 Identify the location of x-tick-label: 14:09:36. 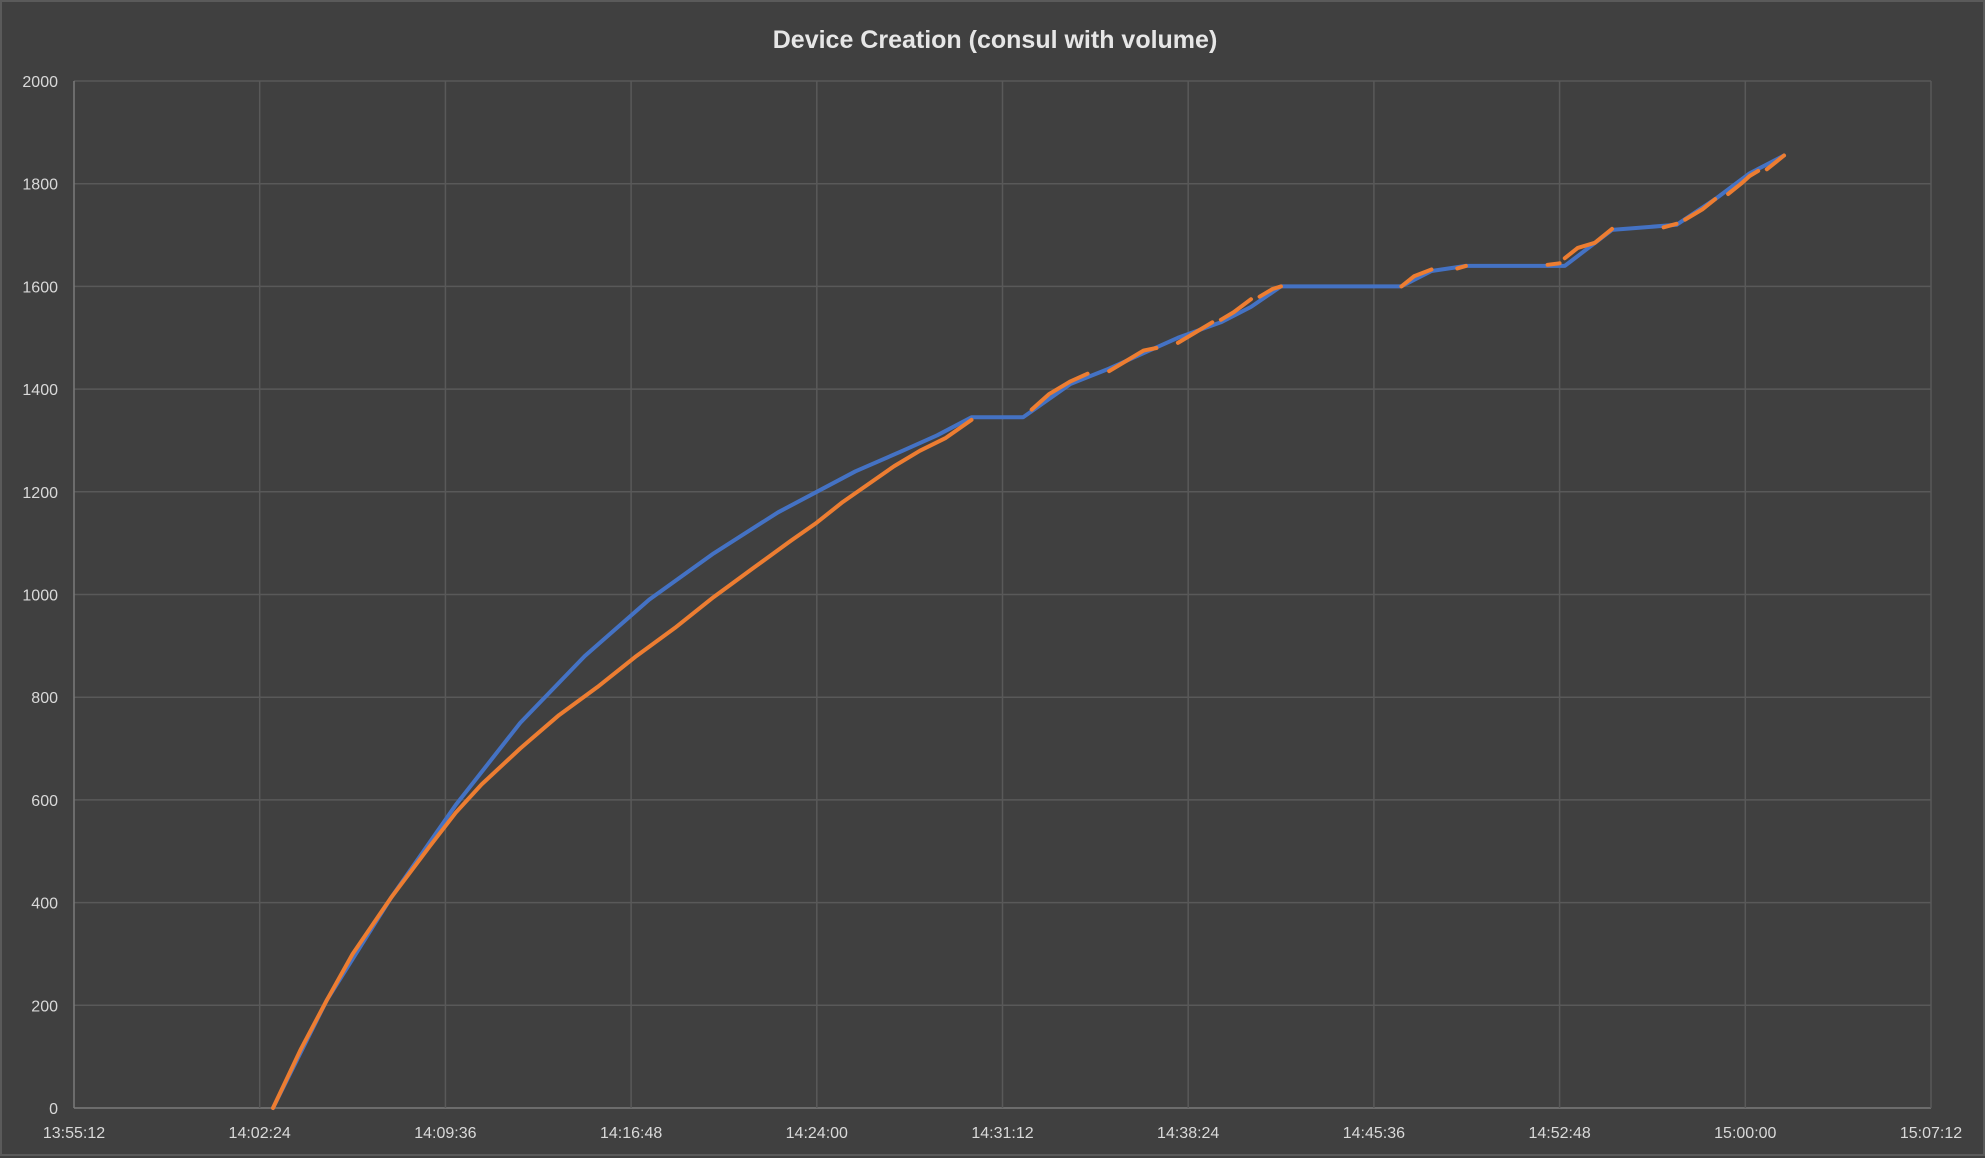
(445, 1133).